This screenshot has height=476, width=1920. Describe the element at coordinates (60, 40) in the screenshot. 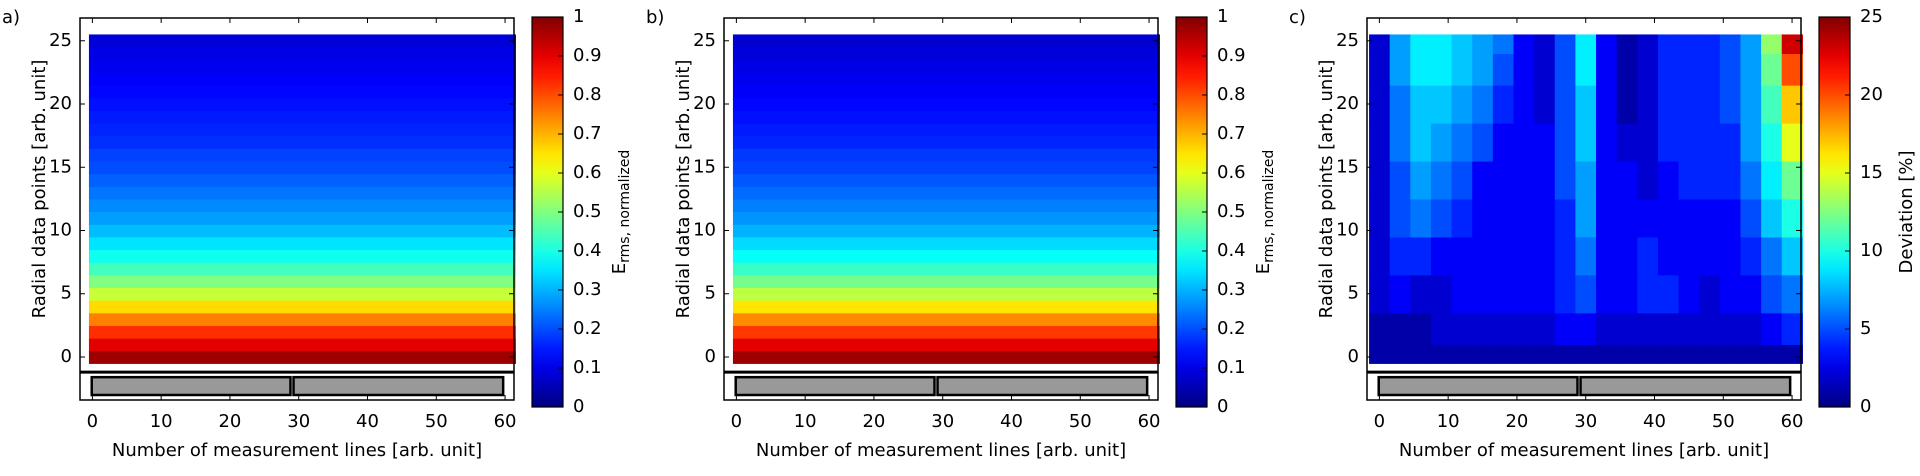

I see `y-tick-label: 25` at that location.